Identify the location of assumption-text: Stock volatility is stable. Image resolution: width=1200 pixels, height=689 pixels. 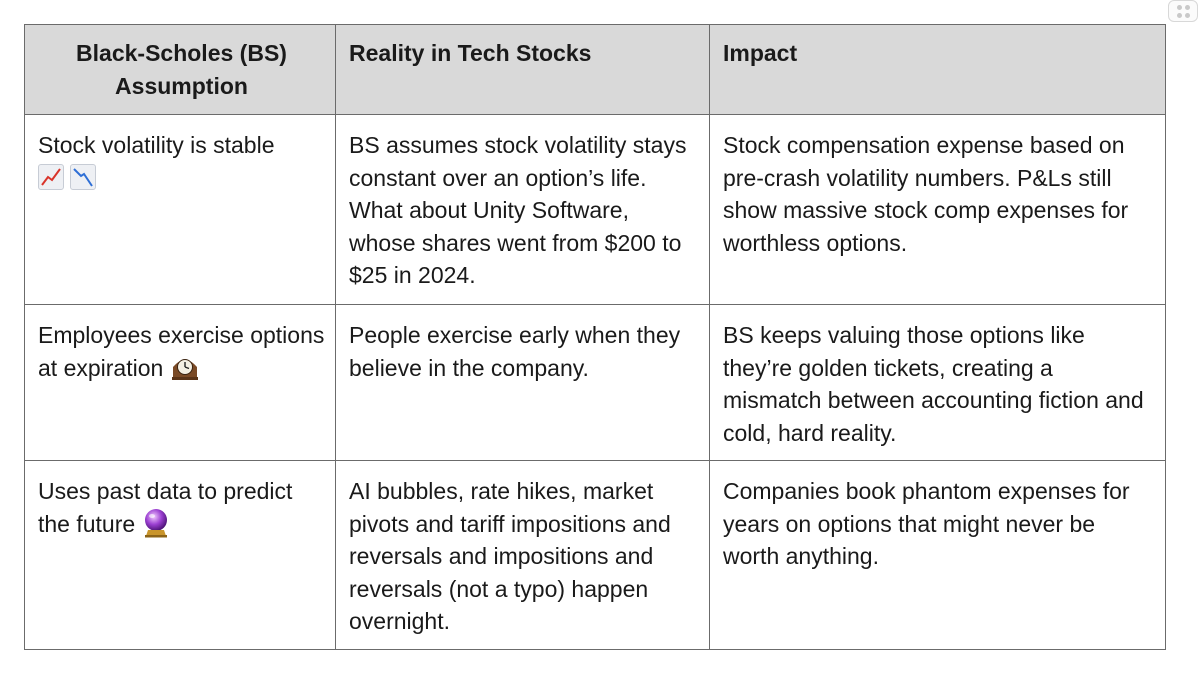
(156, 145).